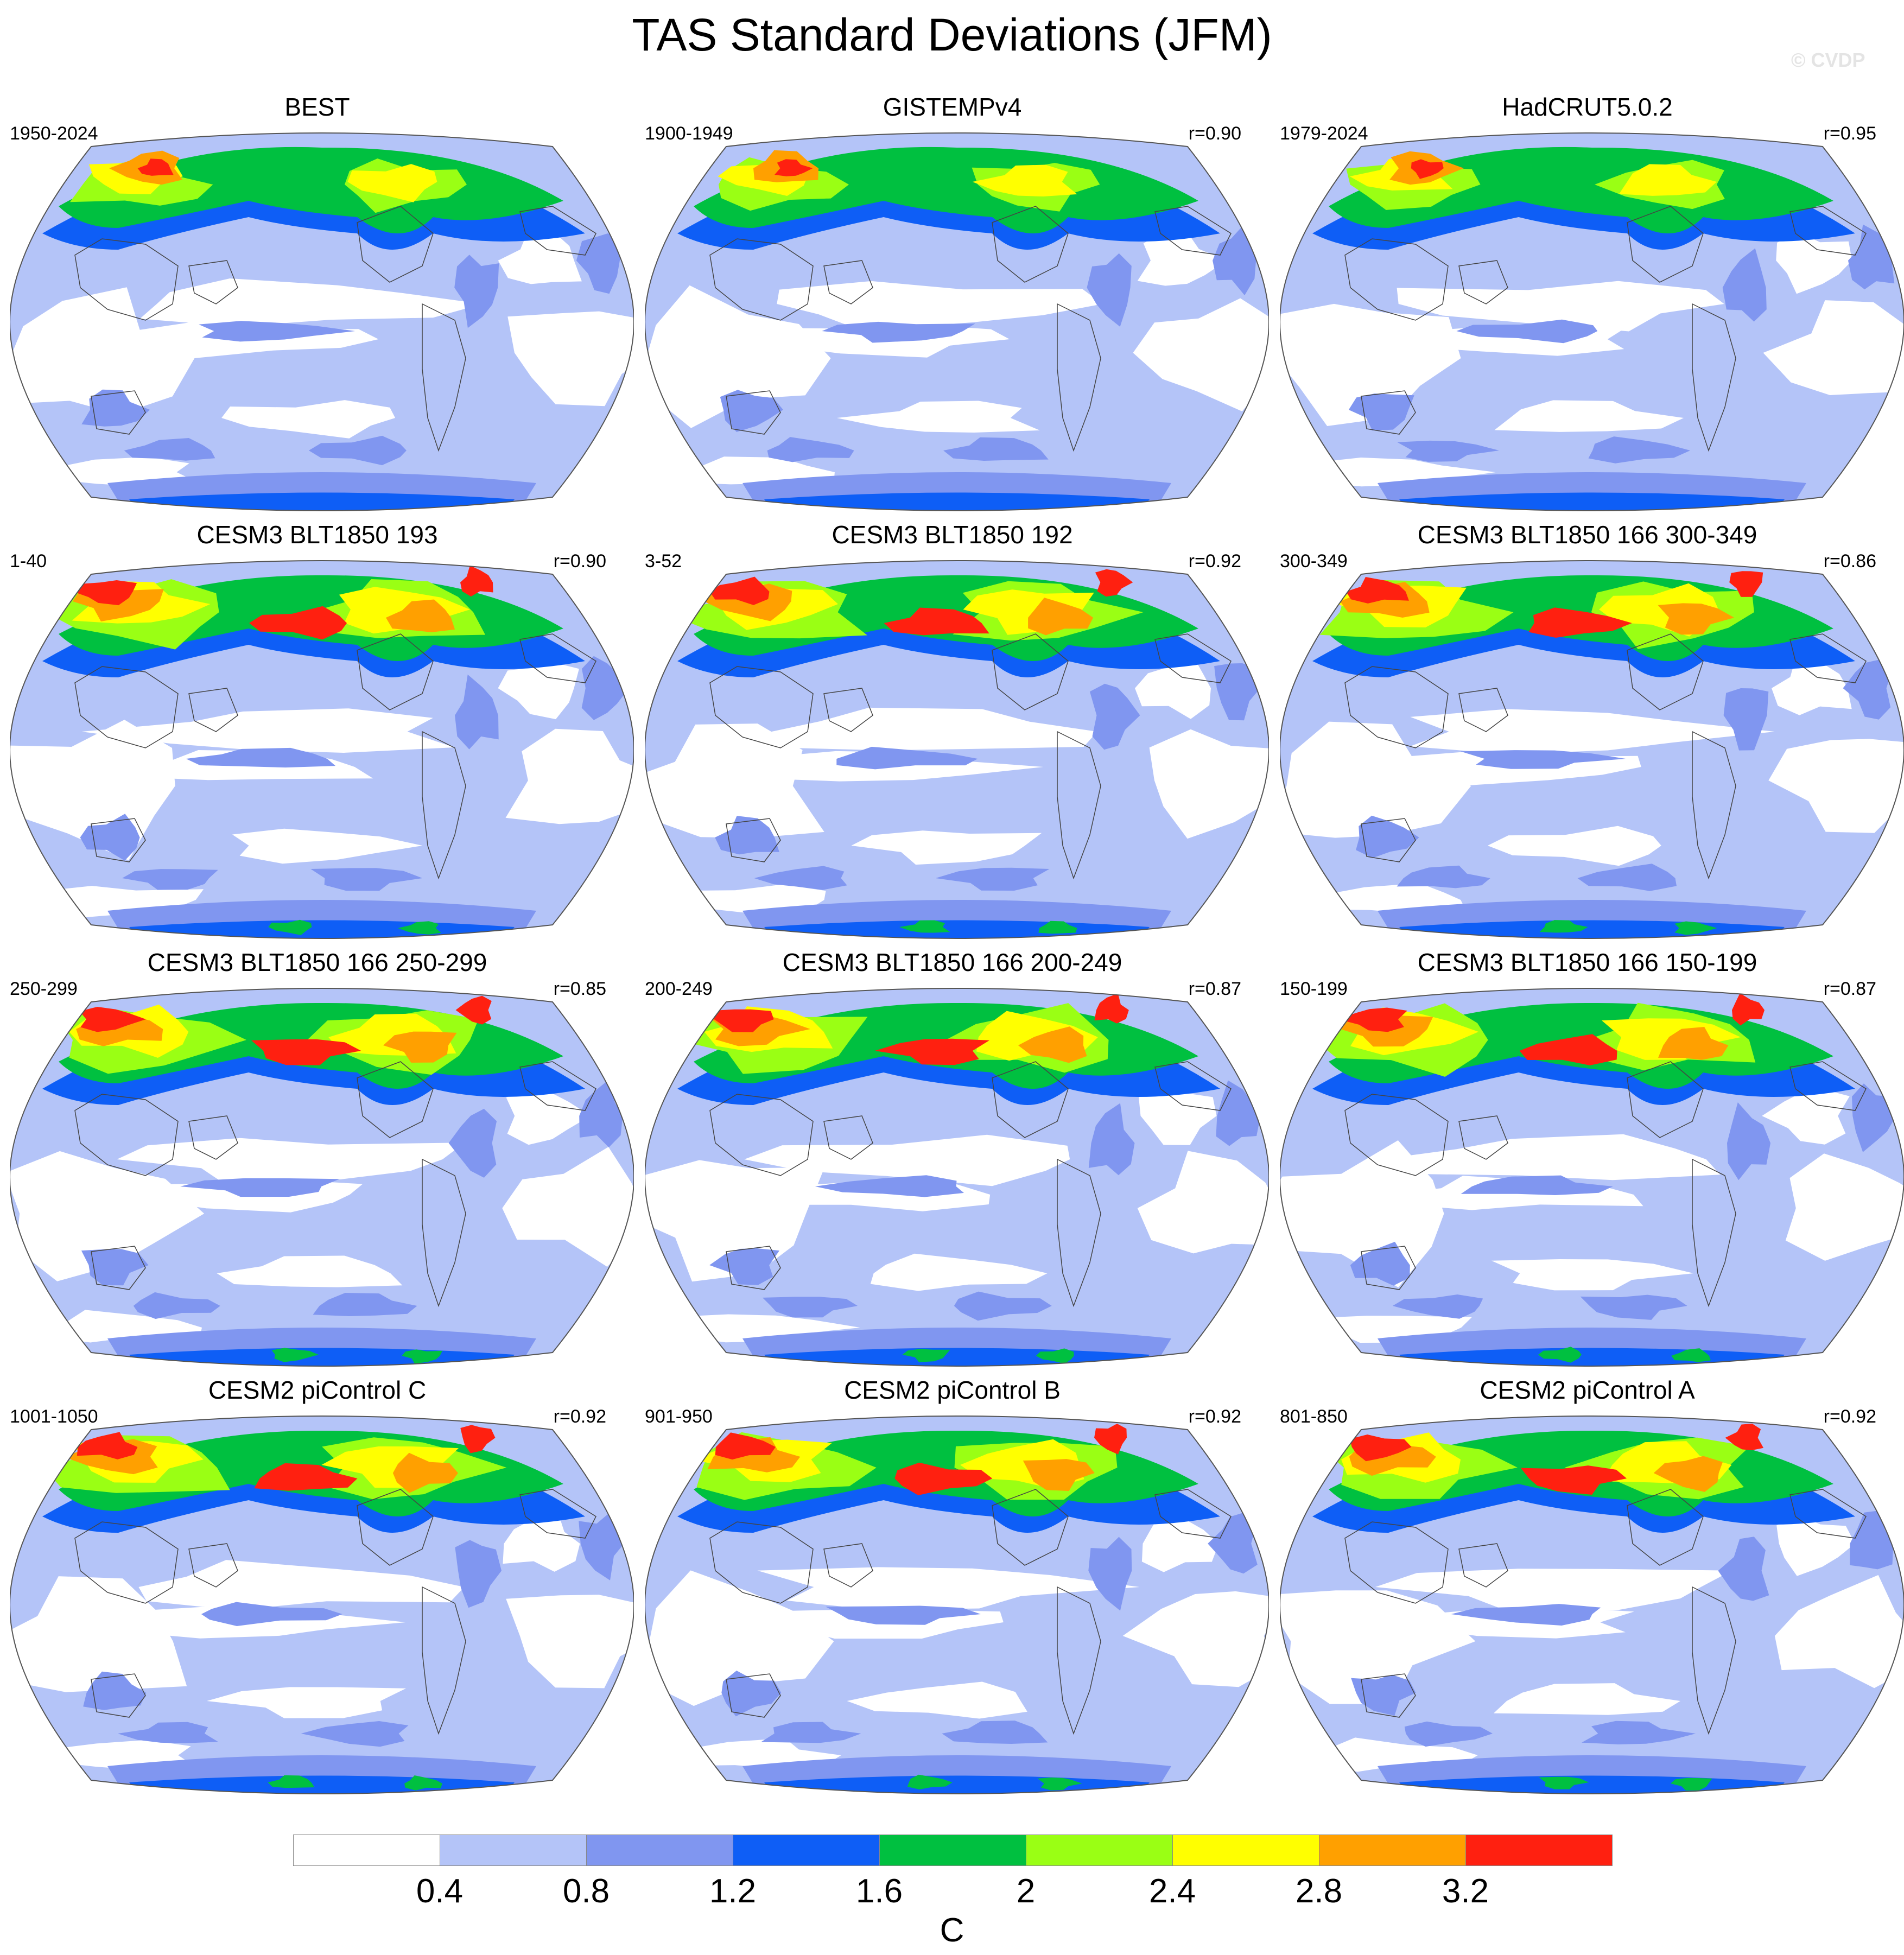 This screenshot has height=1955, width=1904. I want to click on colorbar-tick-label: 2.8, so click(1319, 1891).